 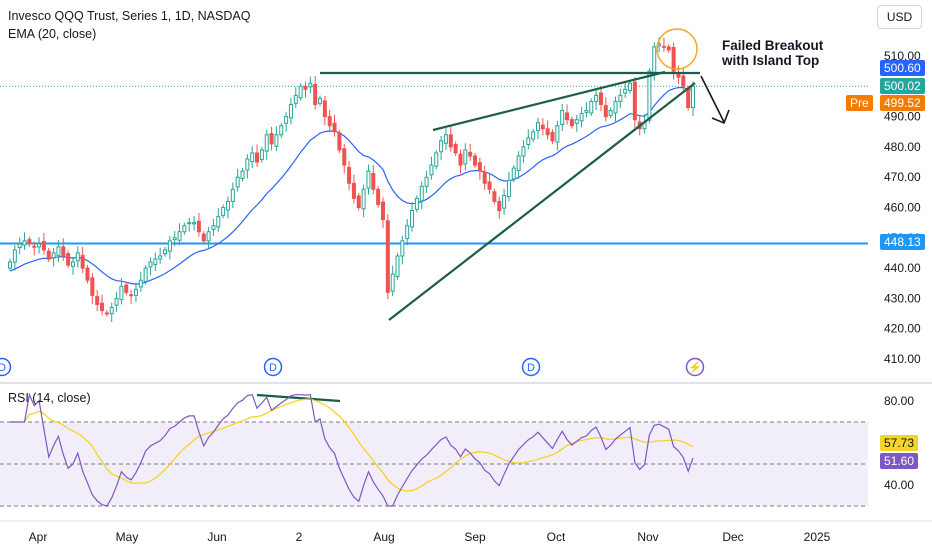 What do you see at coordinates (859, 103) in the screenshot?
I see `premarket-label-tag: Pre` at bounding box center [859, 103].